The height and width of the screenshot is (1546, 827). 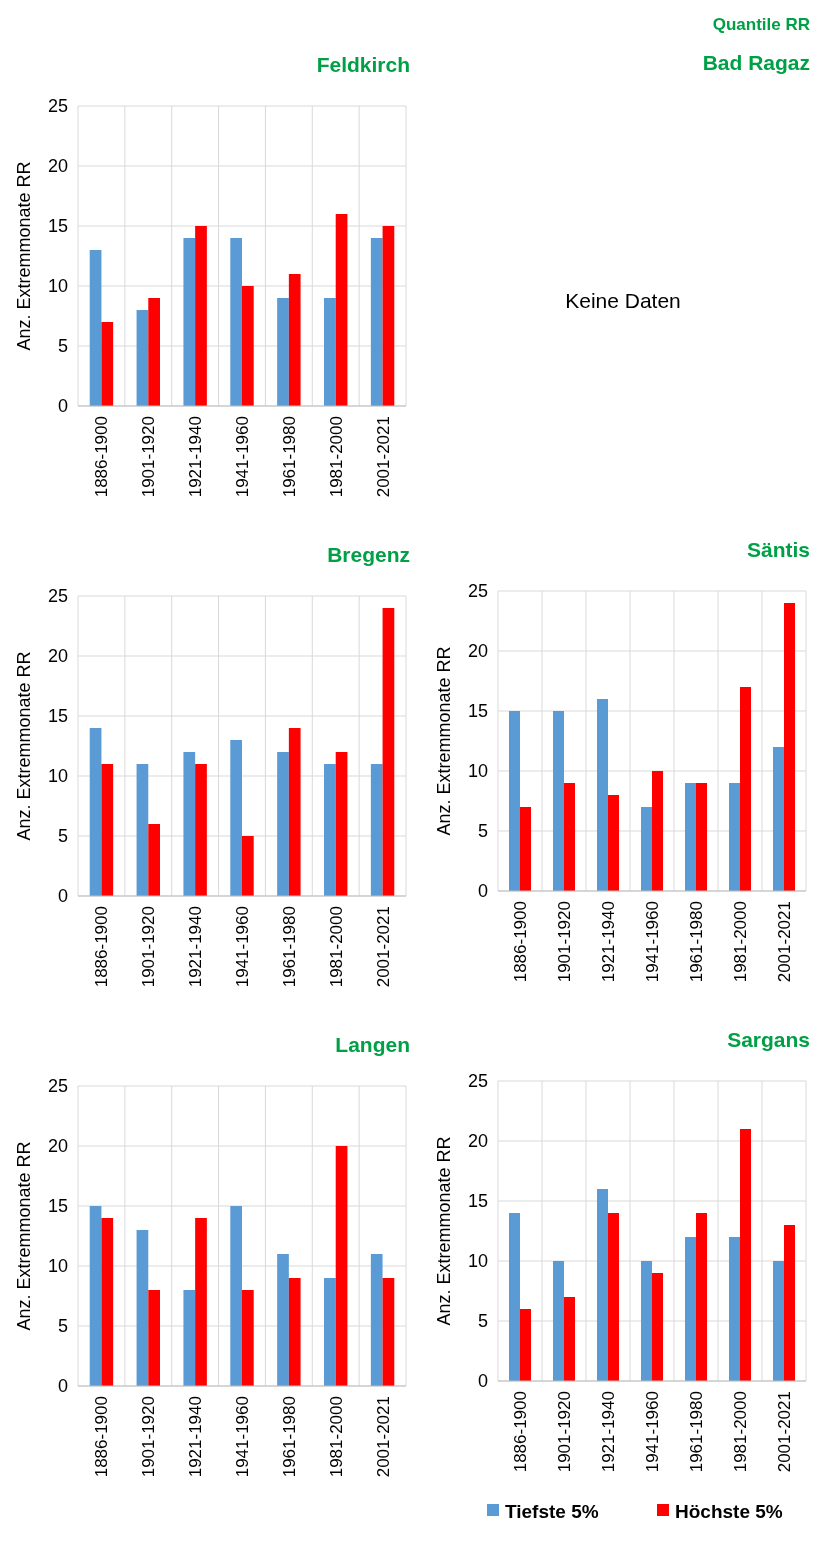 What do you see at coordinates (768, 1039) in the screenshot?
I see `chart-title: Sargans` at bounding box center [768, 1039].